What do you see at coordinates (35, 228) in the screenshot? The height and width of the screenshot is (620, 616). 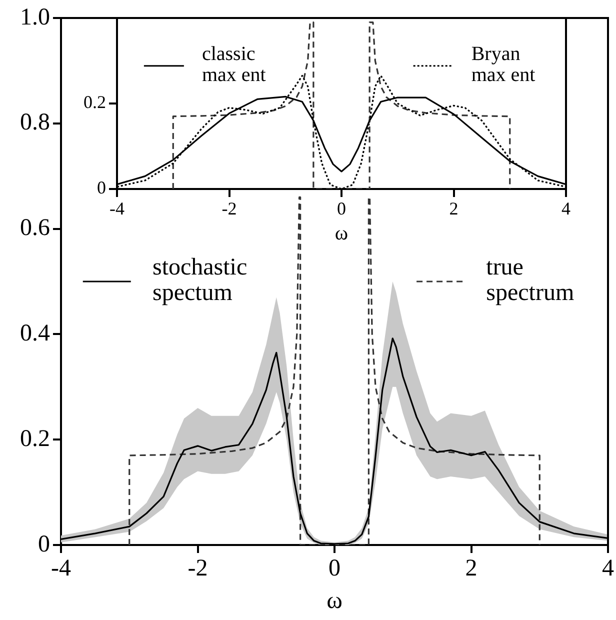 I see `y-tick-label: 0.6` at bounding box center [35, 228].